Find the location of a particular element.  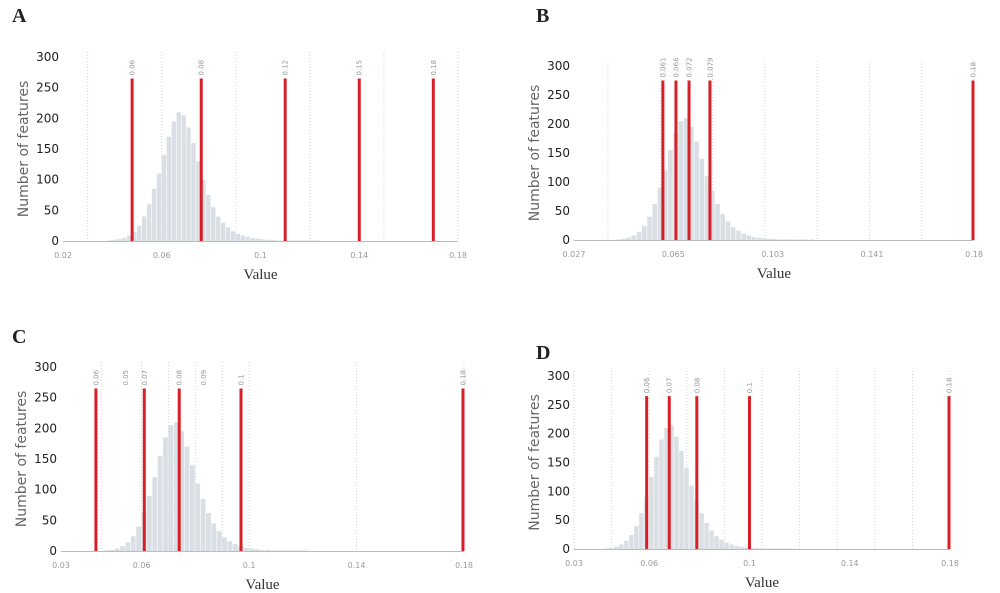

y-tick-label: 100 is located at coordinates (45, 490).